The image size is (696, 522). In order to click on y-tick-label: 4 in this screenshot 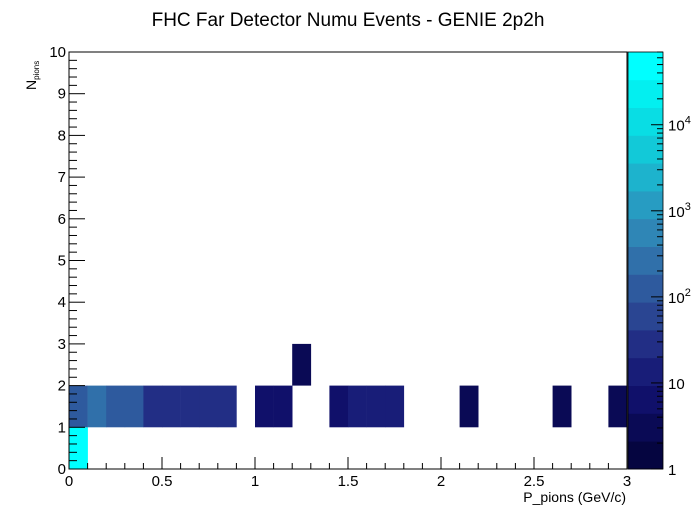, I will do `click(62, 302)`.